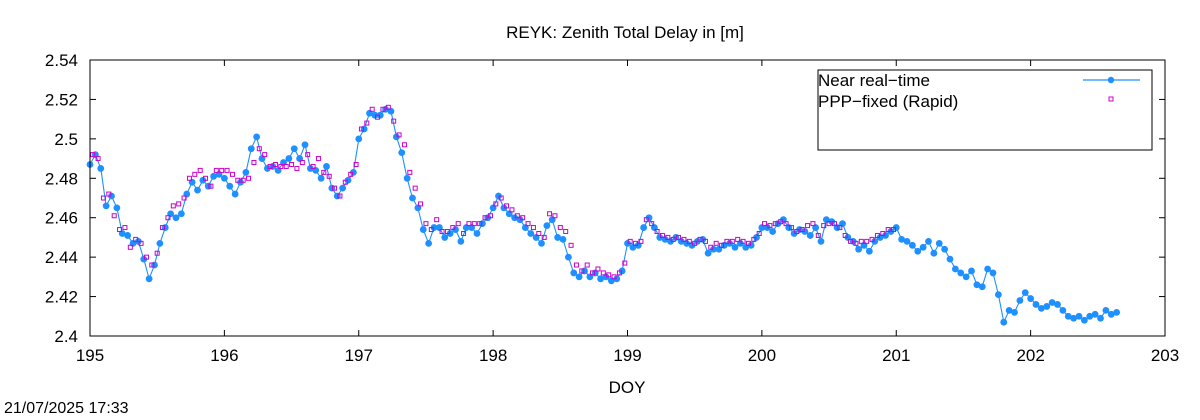  I want to click on y-tick-label: 2.4, so click(66, 336).